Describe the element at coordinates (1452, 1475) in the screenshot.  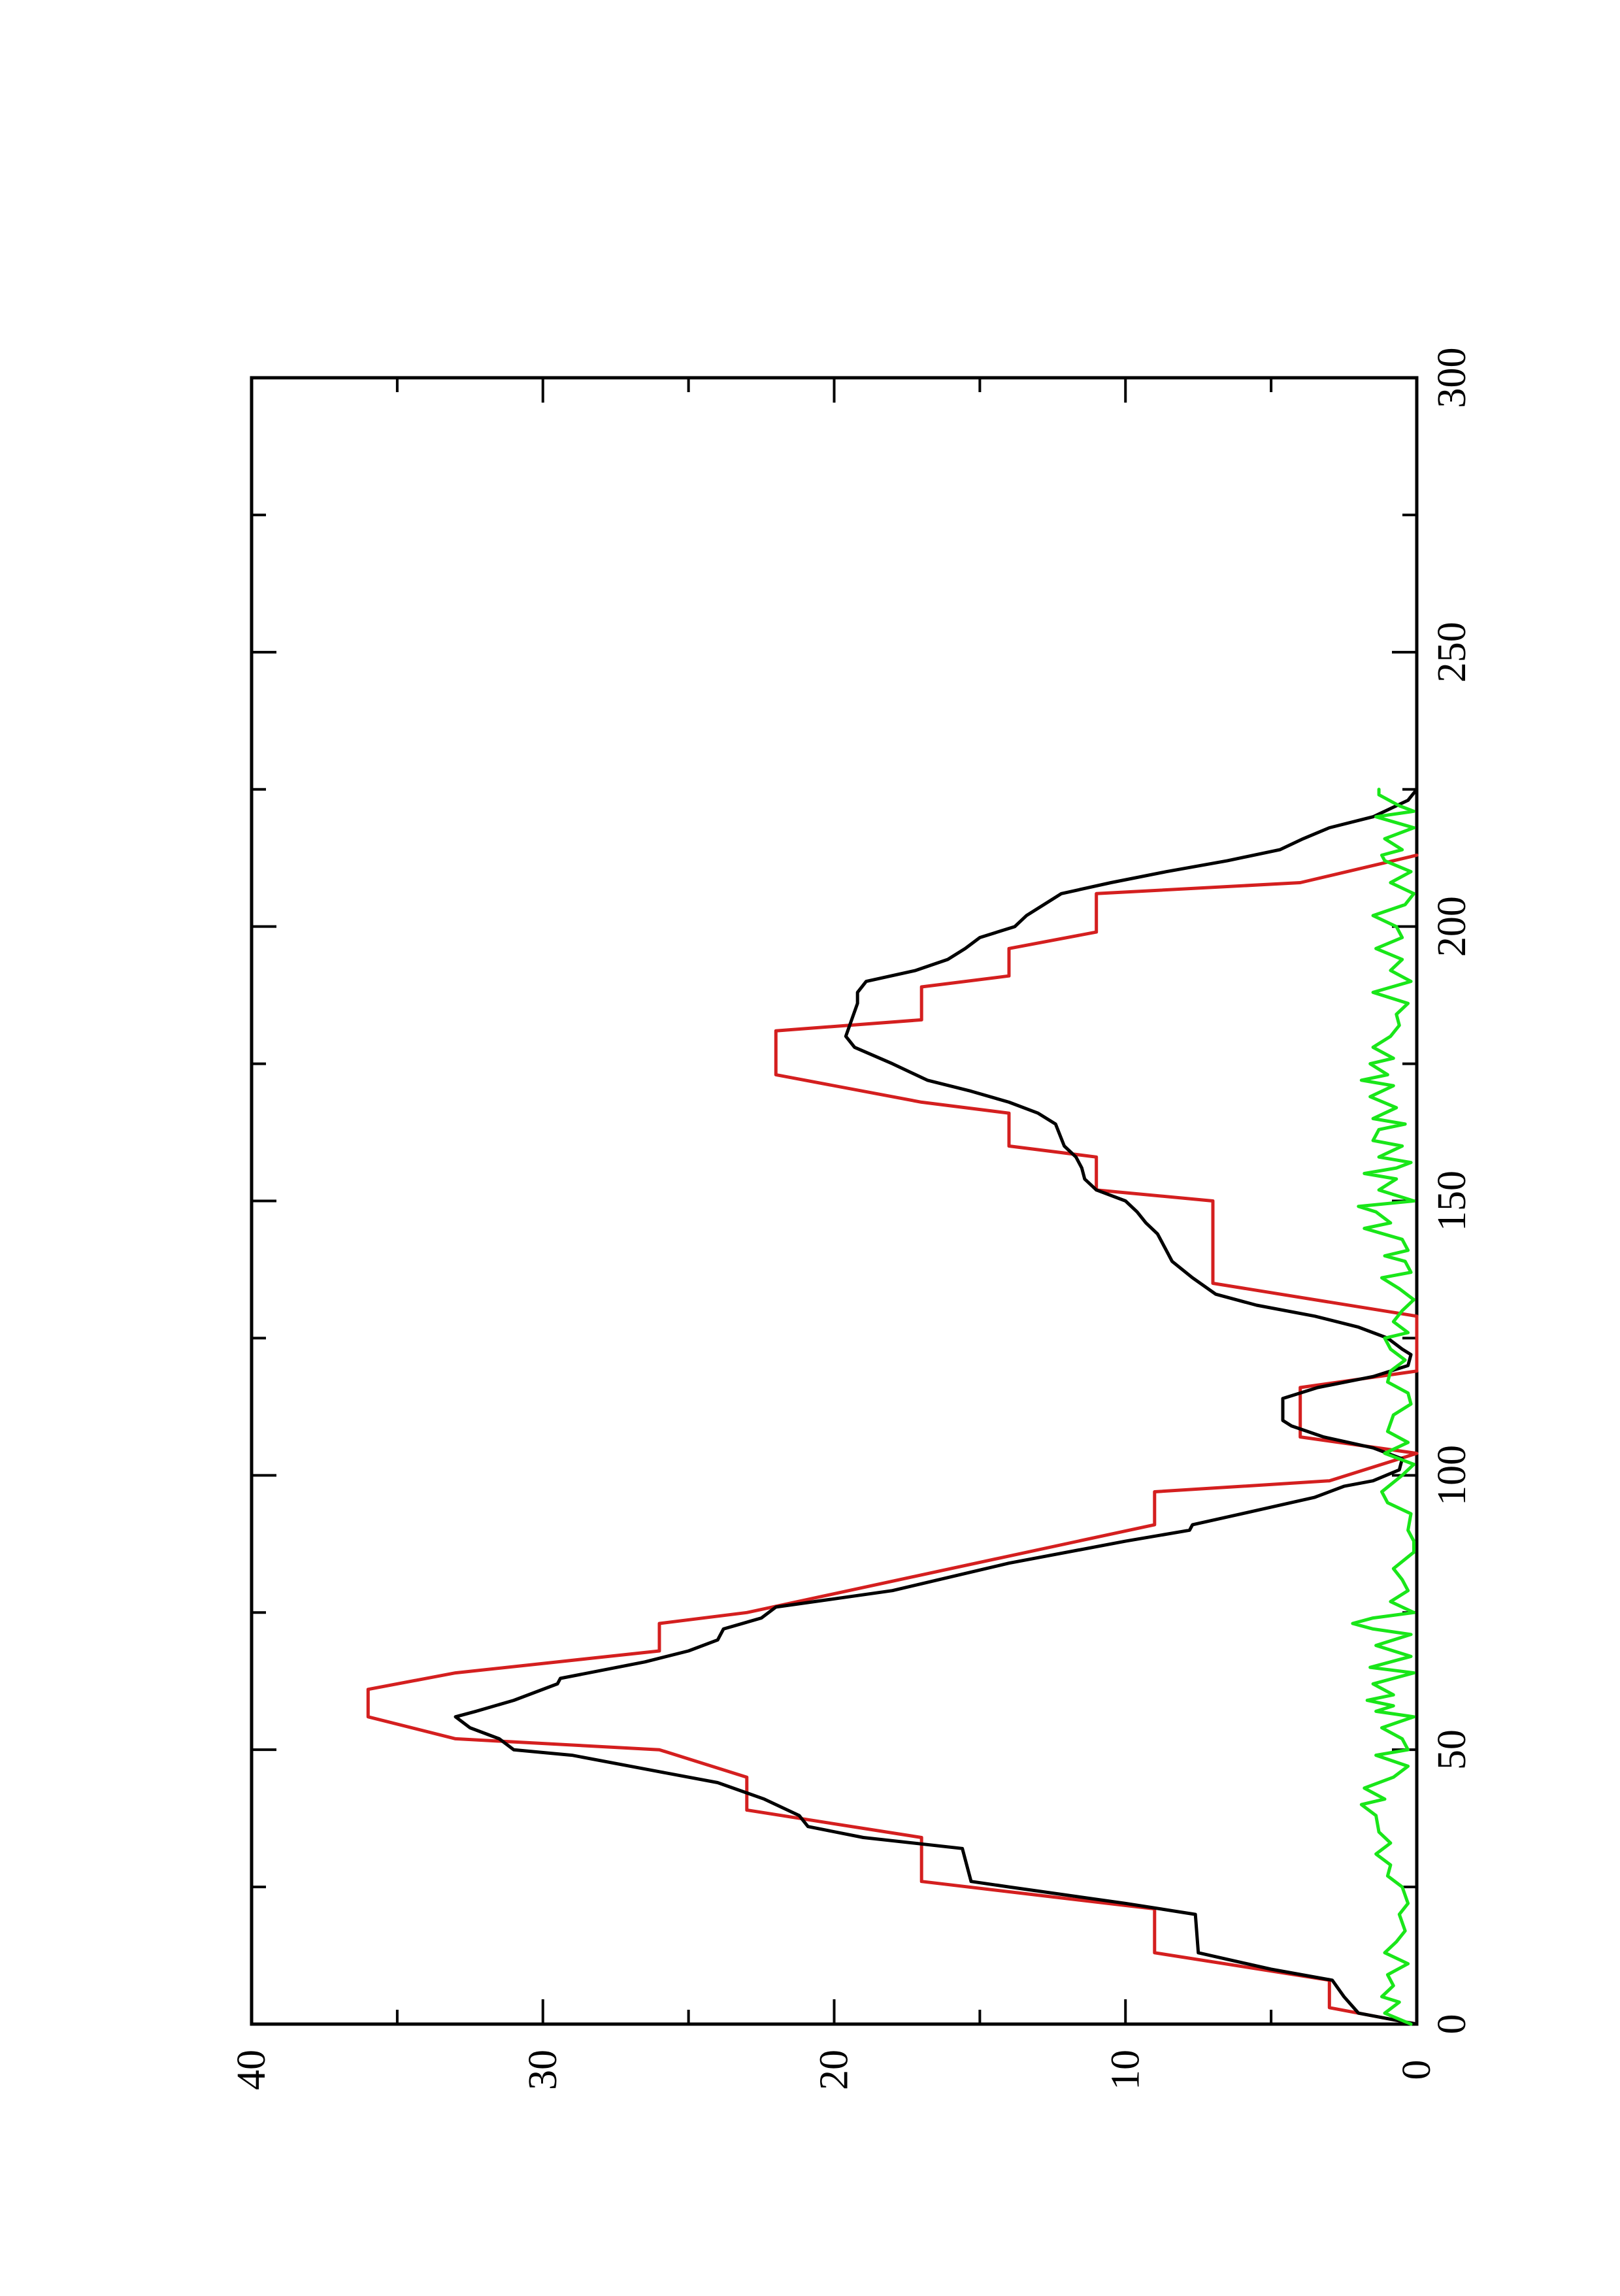
I see `x-tick-label: 100` at that location.